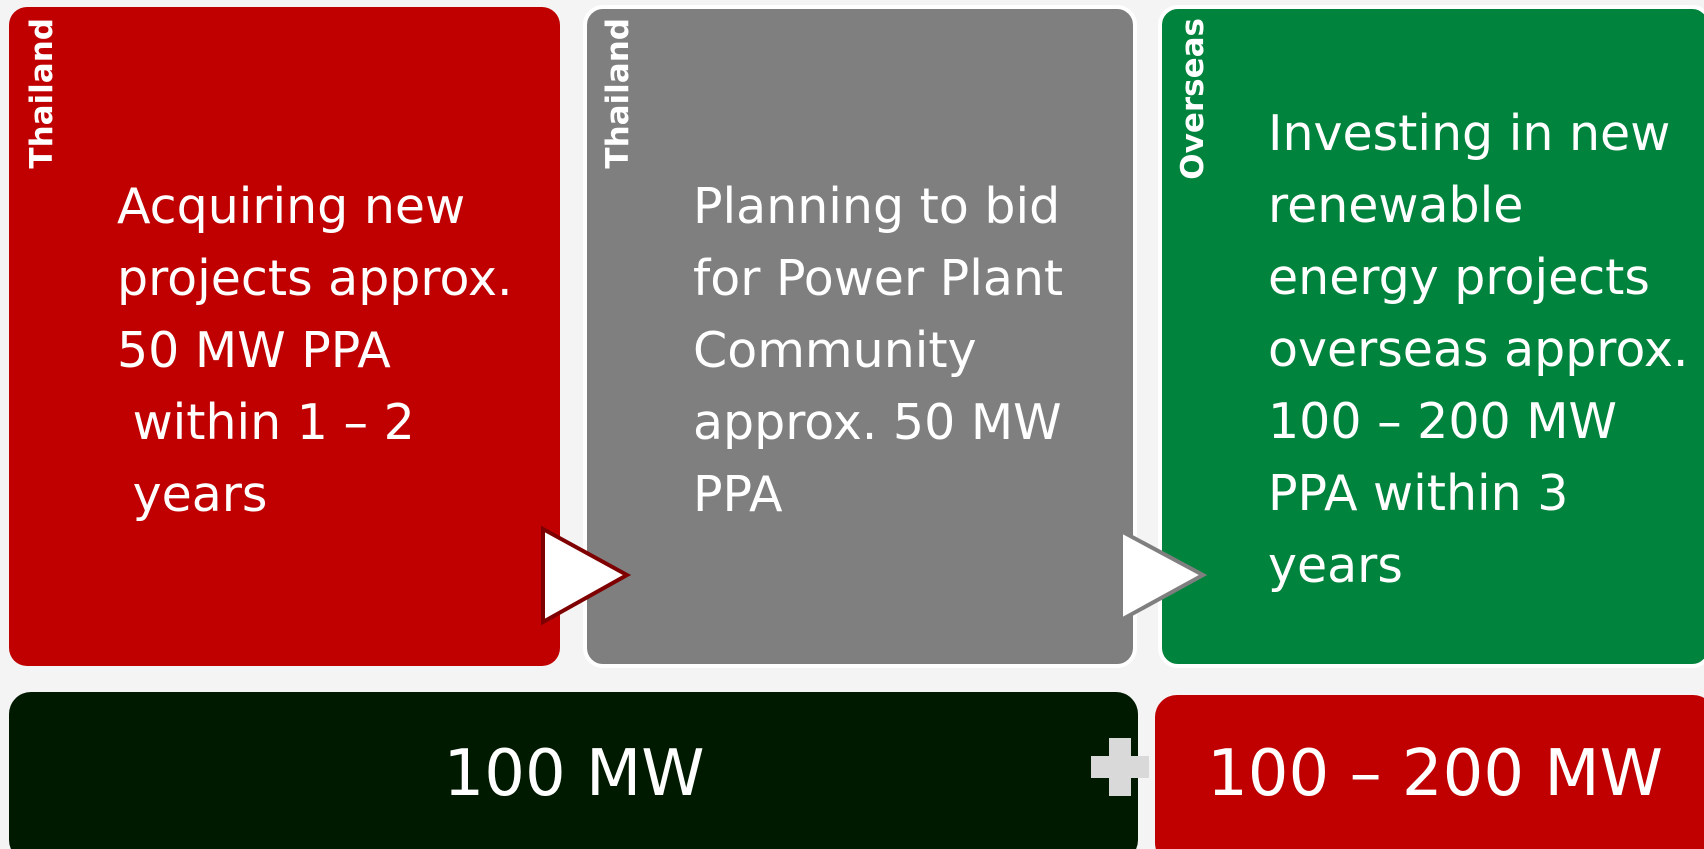 This screenshot has height=849, width=1704. I want to click on card-text: Planning to bid, so click(876, 206).